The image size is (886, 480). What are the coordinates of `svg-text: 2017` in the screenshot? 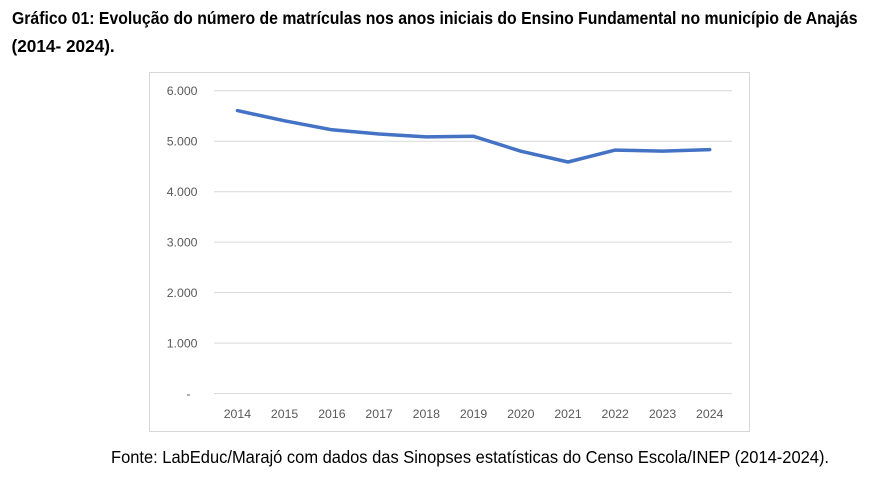 It's located at (379, 414).